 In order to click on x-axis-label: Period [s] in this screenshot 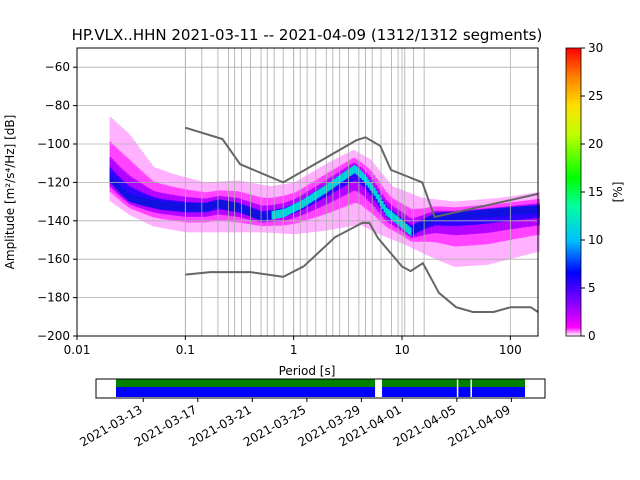, I will do `click(307, 371)`.